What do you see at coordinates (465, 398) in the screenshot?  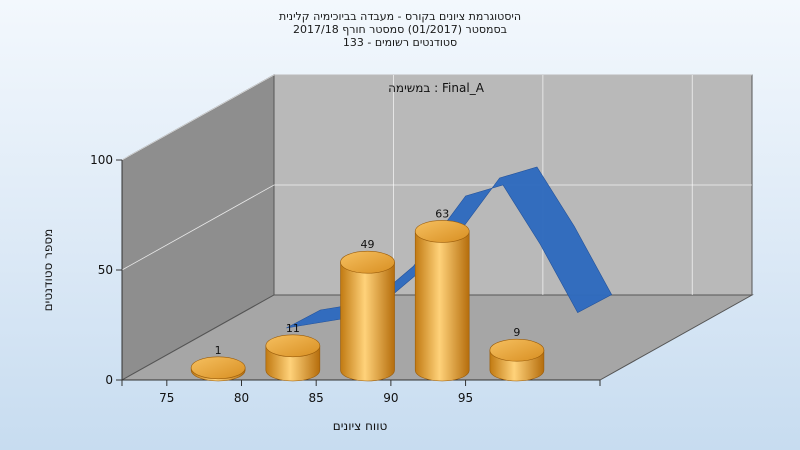 I see `x-tick-label: 95` at bounding box center [465, 398].